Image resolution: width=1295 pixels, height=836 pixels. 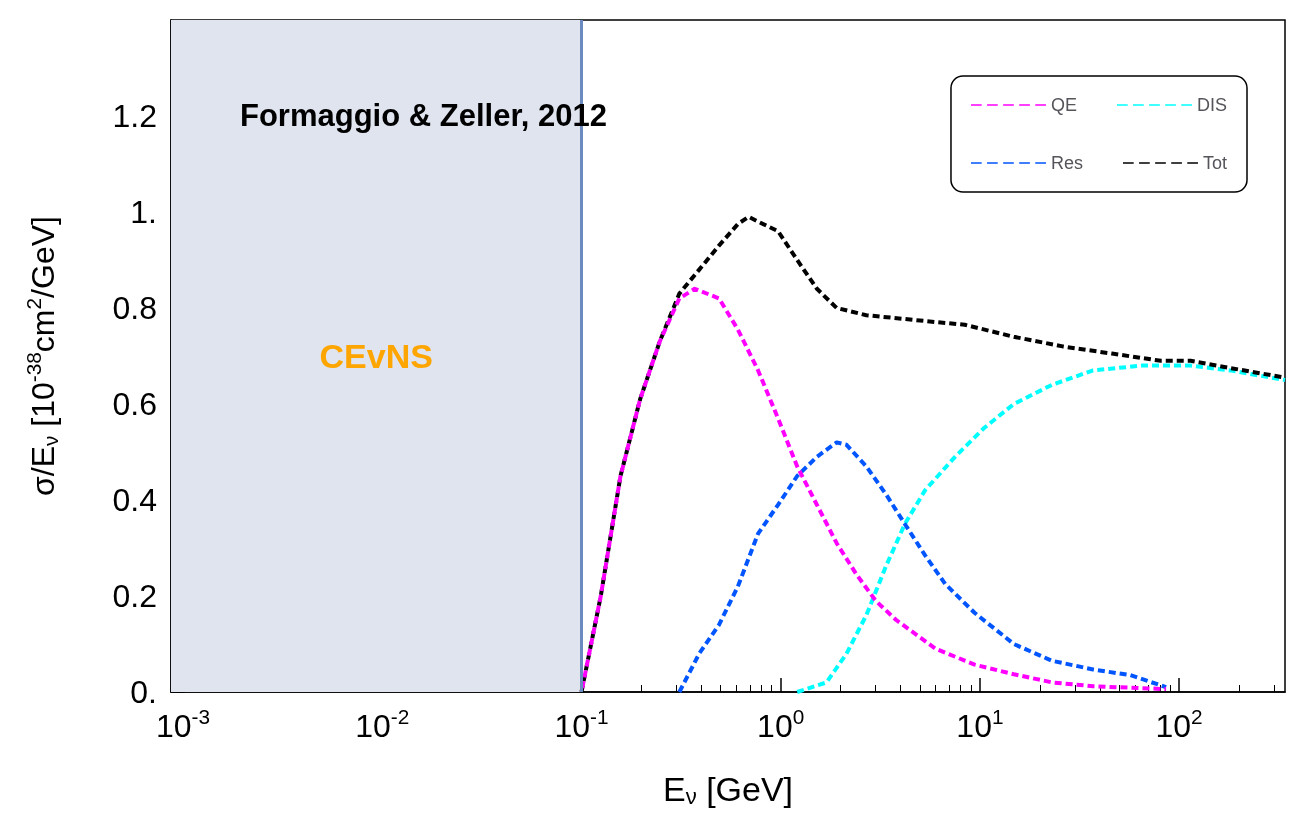 I want to click on y-tick-label: 1.2, so click(x=134, y=116).